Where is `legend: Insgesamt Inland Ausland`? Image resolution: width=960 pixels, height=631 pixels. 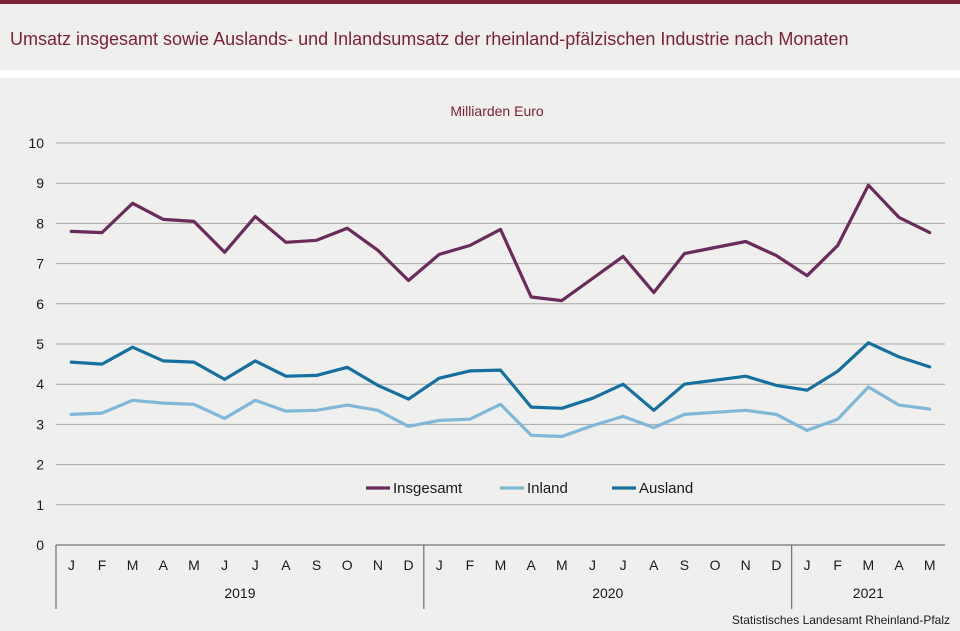 legend: Insgesamt Inland Ausland is located at coordinates (529, 488).